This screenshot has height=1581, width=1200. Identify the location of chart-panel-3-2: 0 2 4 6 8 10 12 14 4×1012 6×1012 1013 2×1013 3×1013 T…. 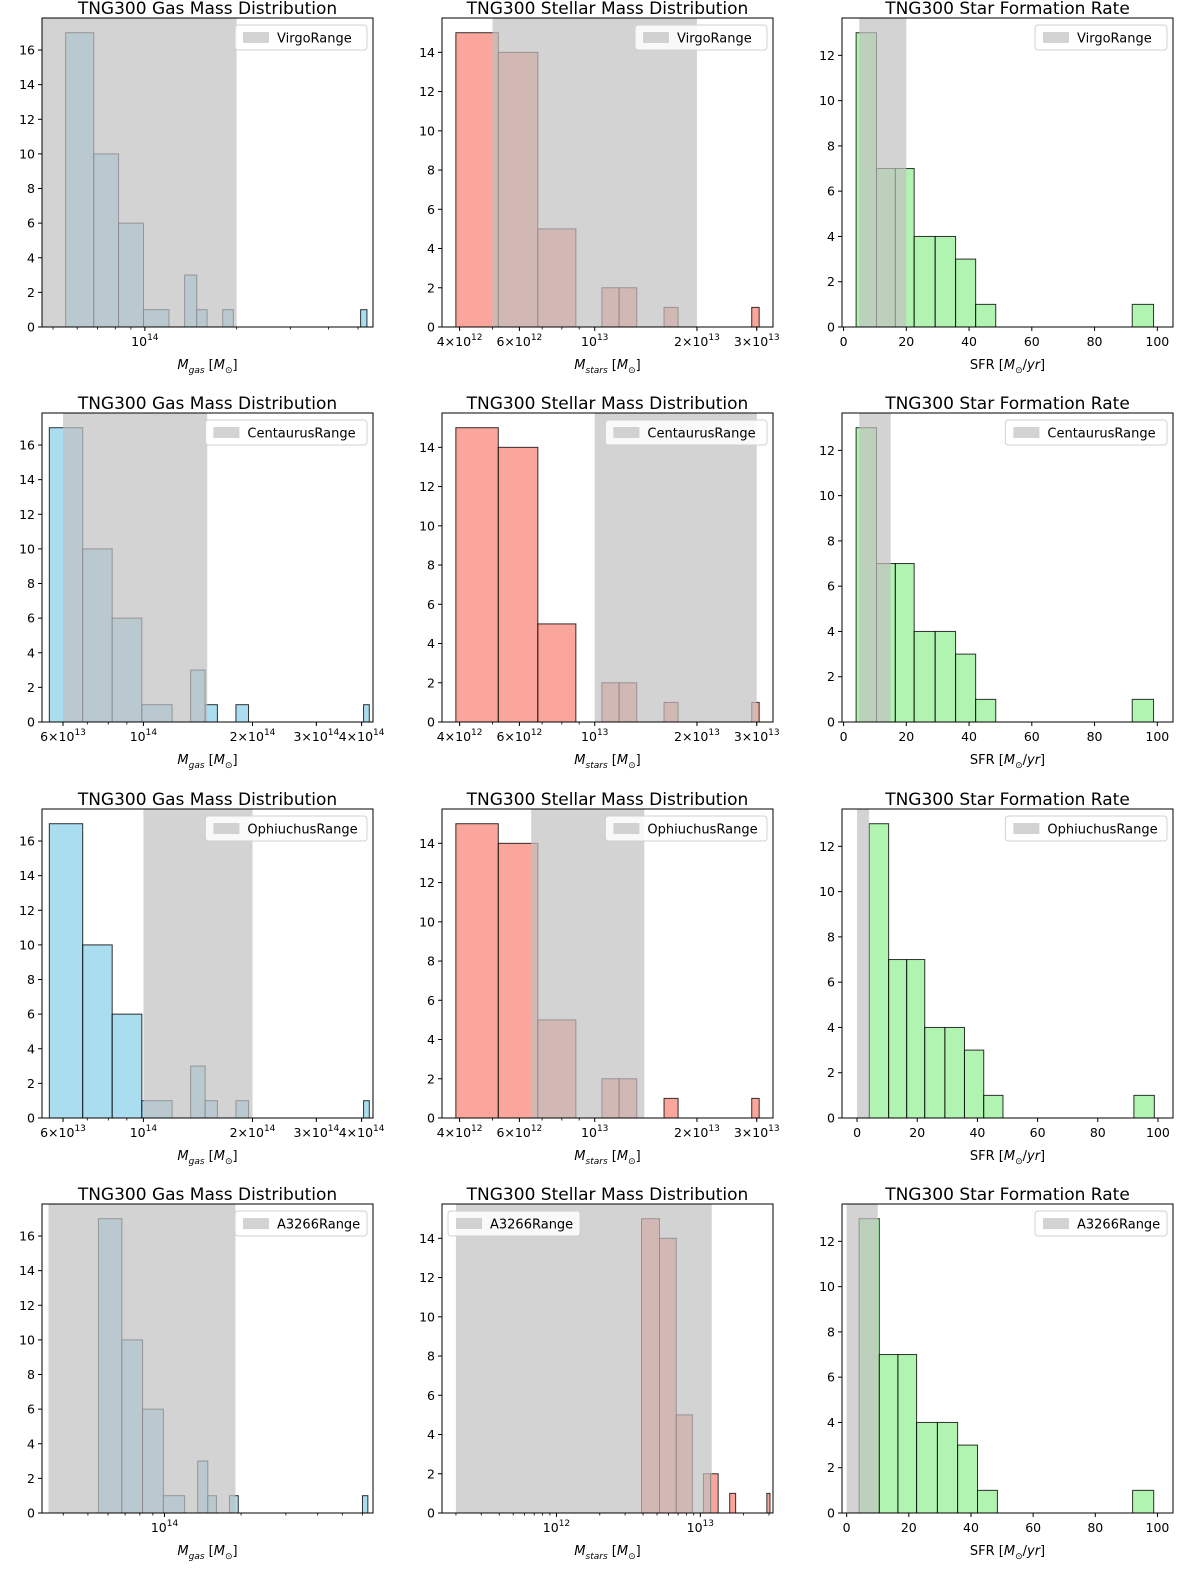
(600, 988).